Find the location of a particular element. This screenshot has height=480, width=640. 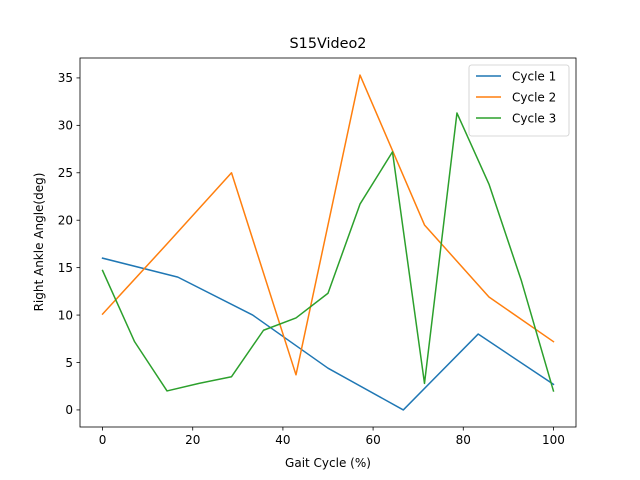

x-tick-label: 100 is located at coordinates (553, 440).